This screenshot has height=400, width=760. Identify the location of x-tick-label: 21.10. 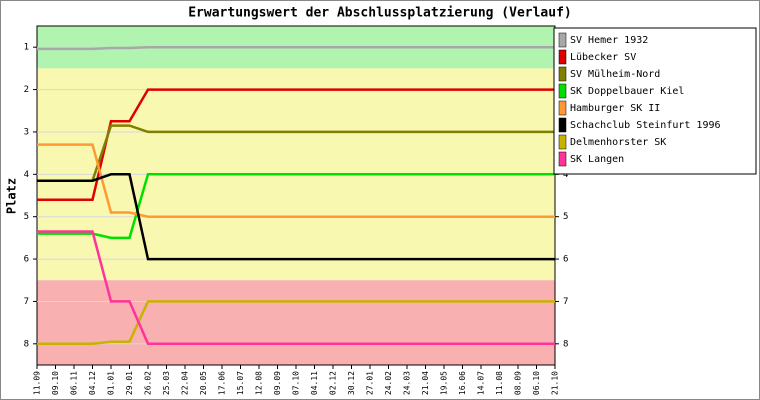
(555, 383).